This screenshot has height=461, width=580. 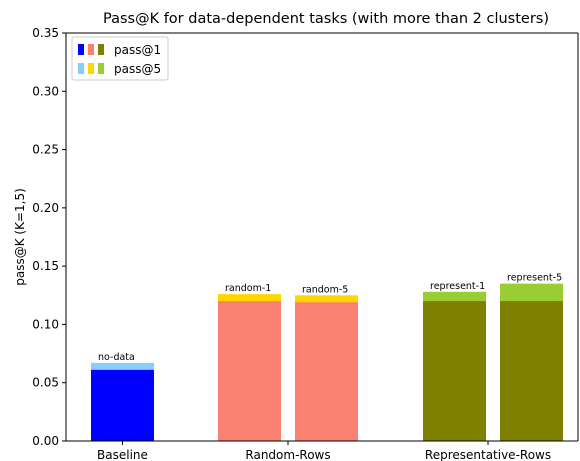 I want to click on y-tick-label: 0.30, so click(x=45, y=91).